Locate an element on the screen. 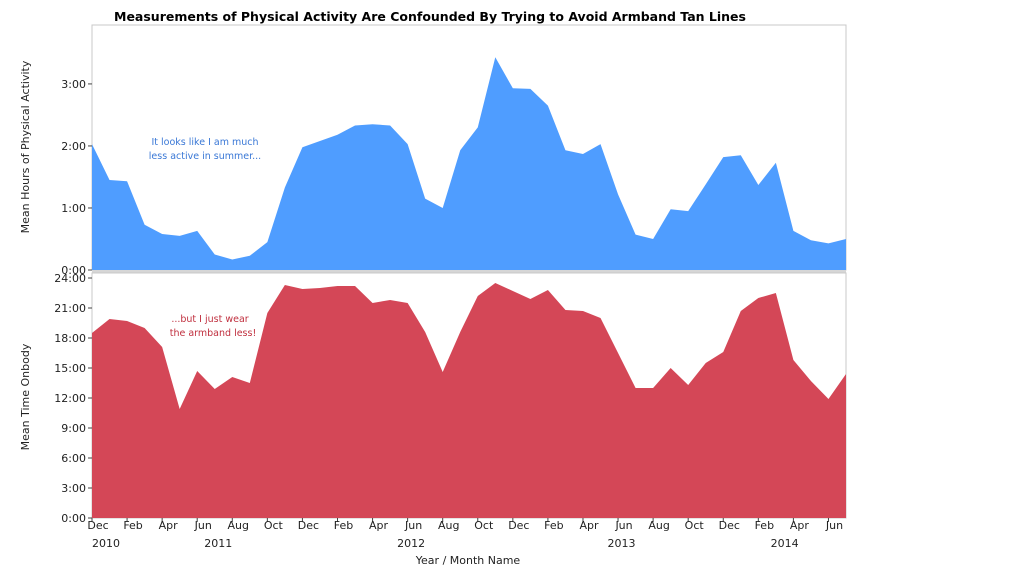 The image size is (1024, 576). bottom-annotation-line-2: the armband less! is located at coordinates (213, 333).